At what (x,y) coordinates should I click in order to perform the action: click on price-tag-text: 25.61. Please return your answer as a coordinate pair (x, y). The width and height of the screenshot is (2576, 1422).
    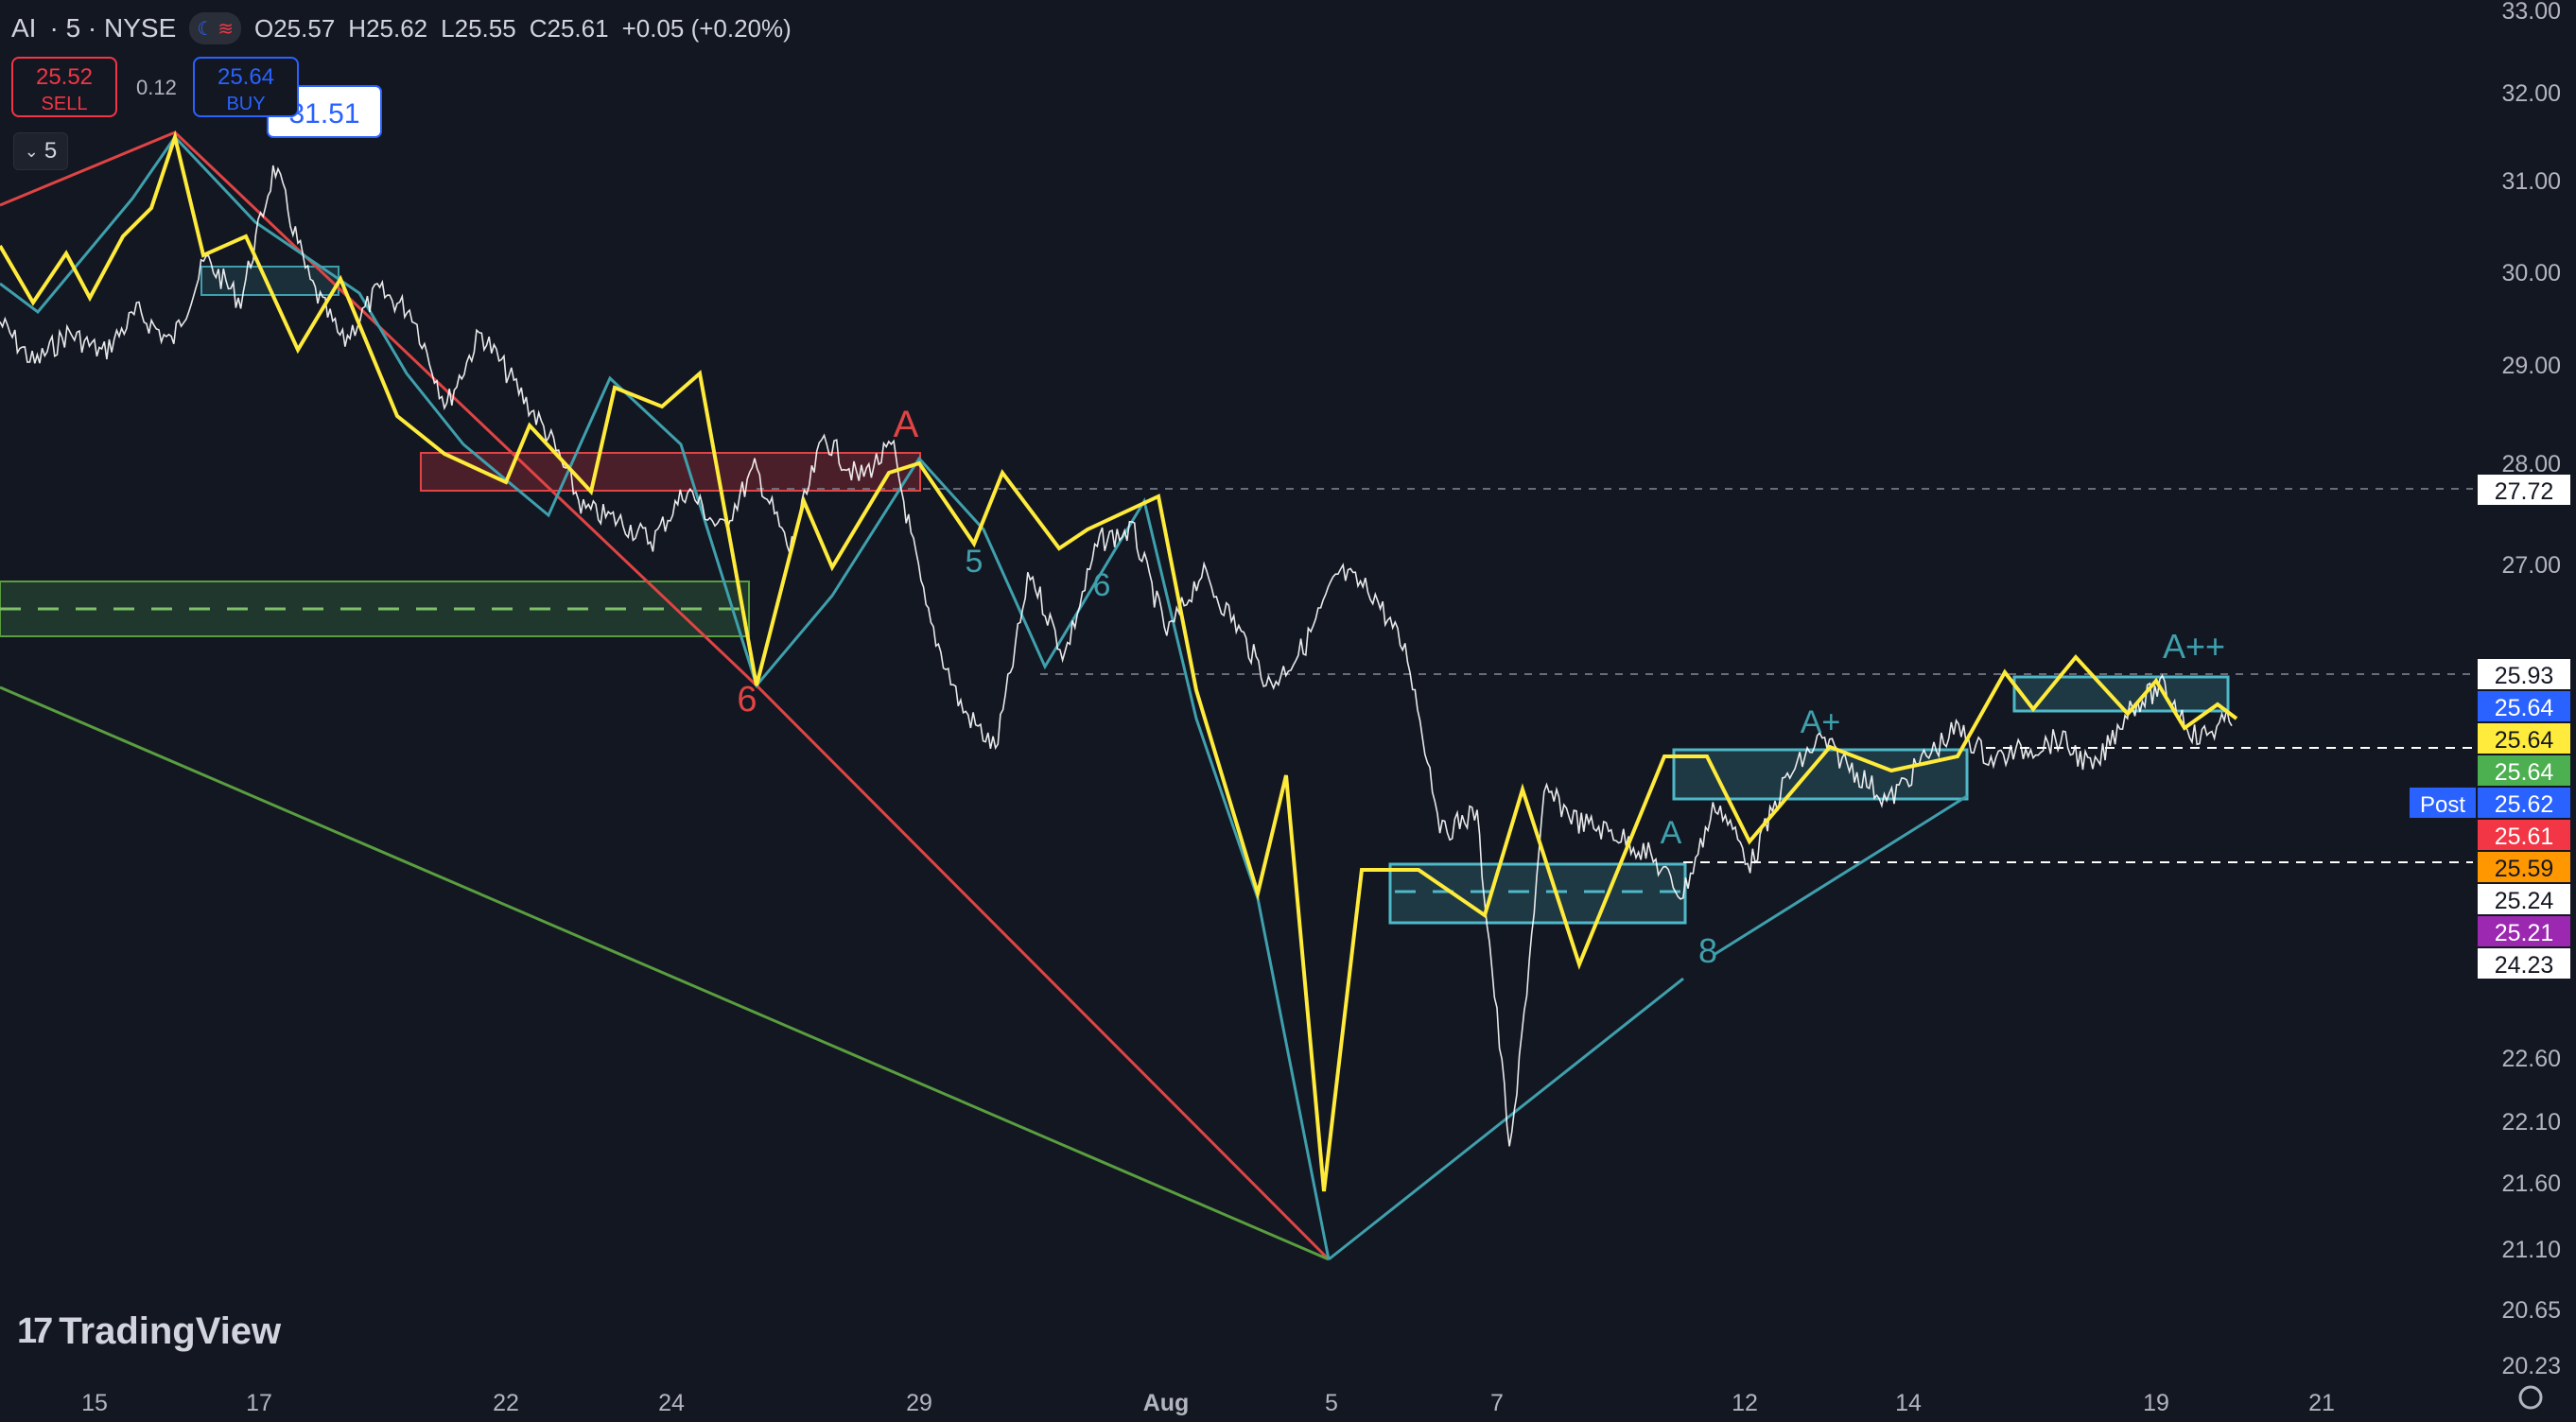
    Looking at the image, I should click on (2524, 837).